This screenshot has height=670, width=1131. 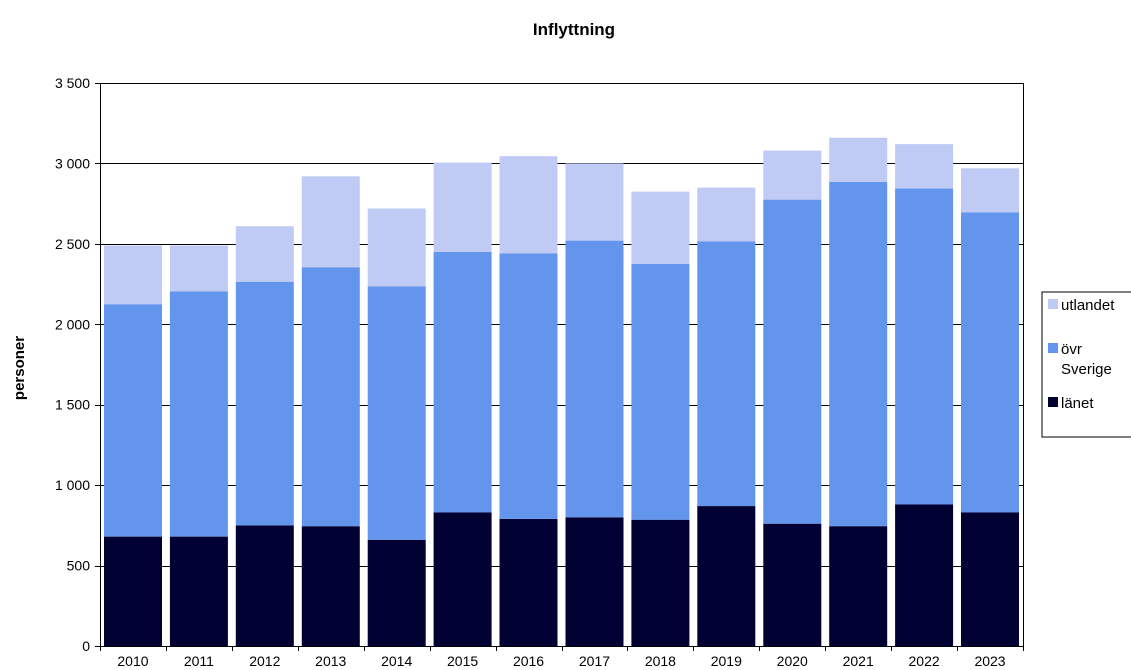 What do you see at coordinates (574, 29) in the screenshot?
I see `chart-title: Inflyttning` at bounding box center [574, 29].